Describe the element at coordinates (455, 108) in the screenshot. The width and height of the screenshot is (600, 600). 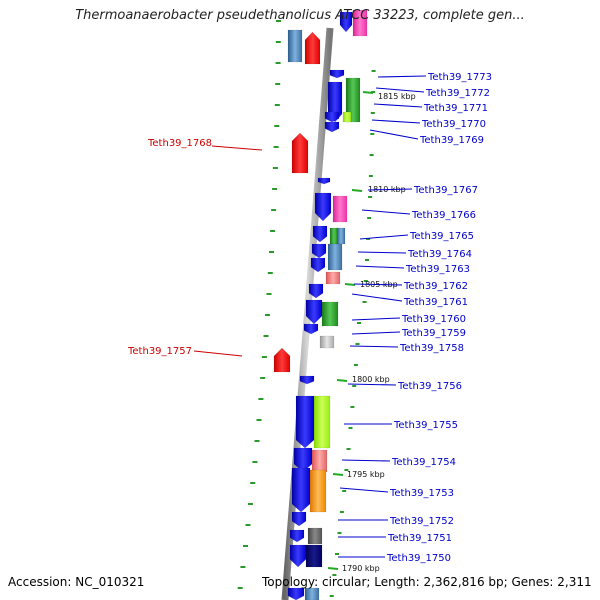
I see `gene-label: Teth39_1771` at that location.